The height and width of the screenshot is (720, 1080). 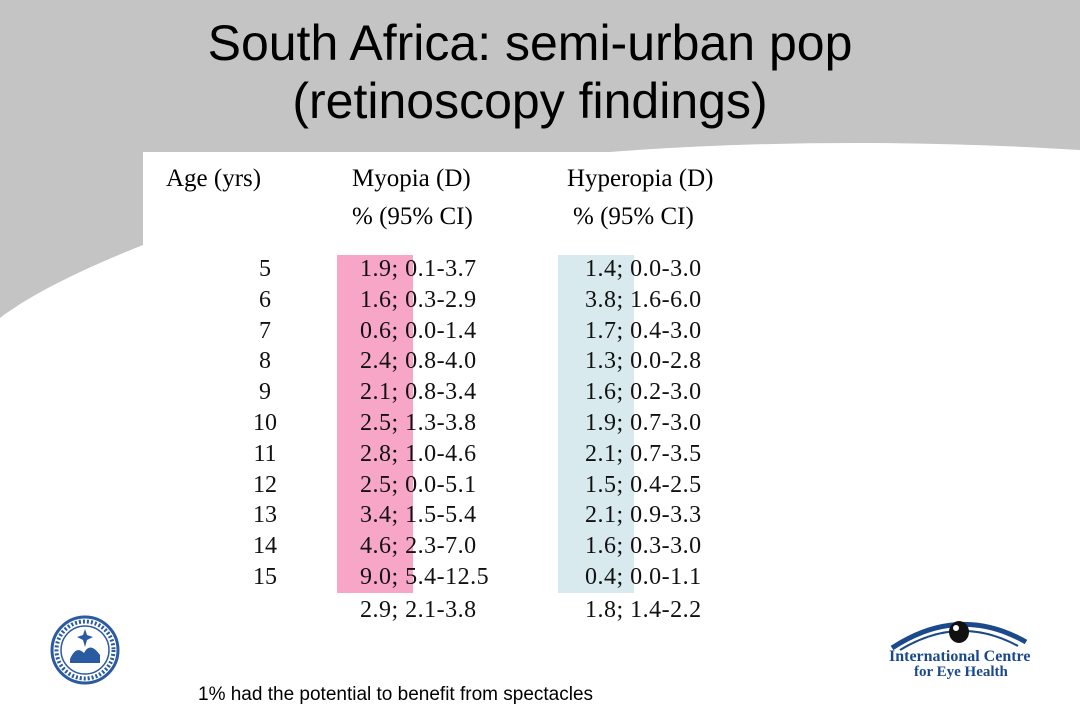 What do you see at coordinates (265, 392) in the screenshot?
I see `age-cell: 9` at bounding box center [265, 392].